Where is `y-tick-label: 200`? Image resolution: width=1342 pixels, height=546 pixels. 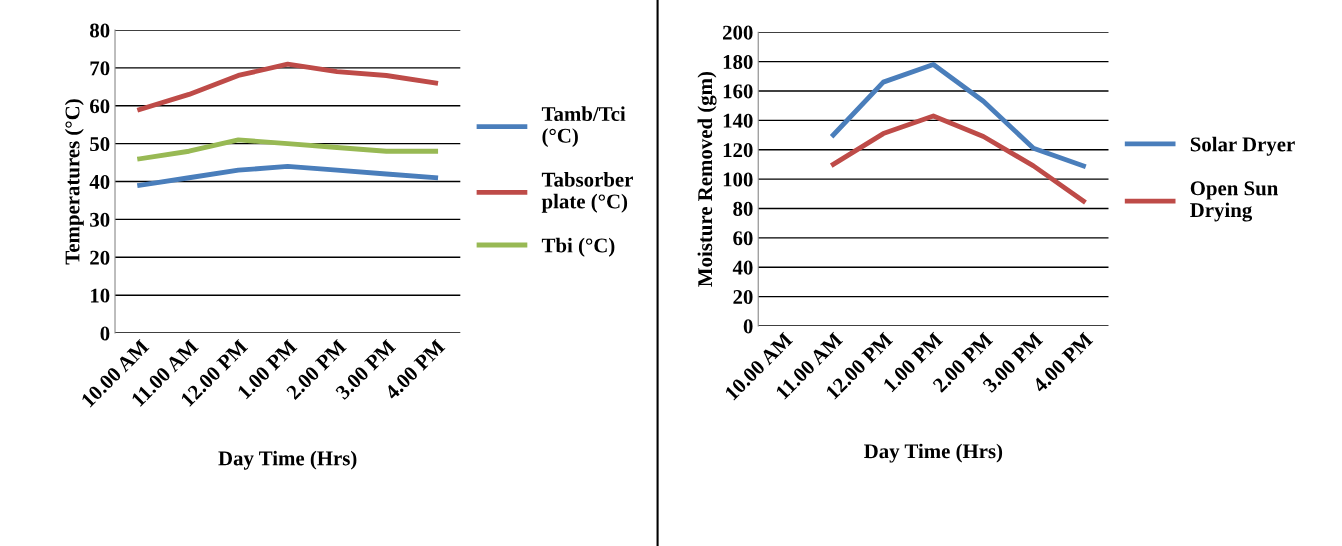 y-tick-label: 200 is located at coordinates (737, 32).